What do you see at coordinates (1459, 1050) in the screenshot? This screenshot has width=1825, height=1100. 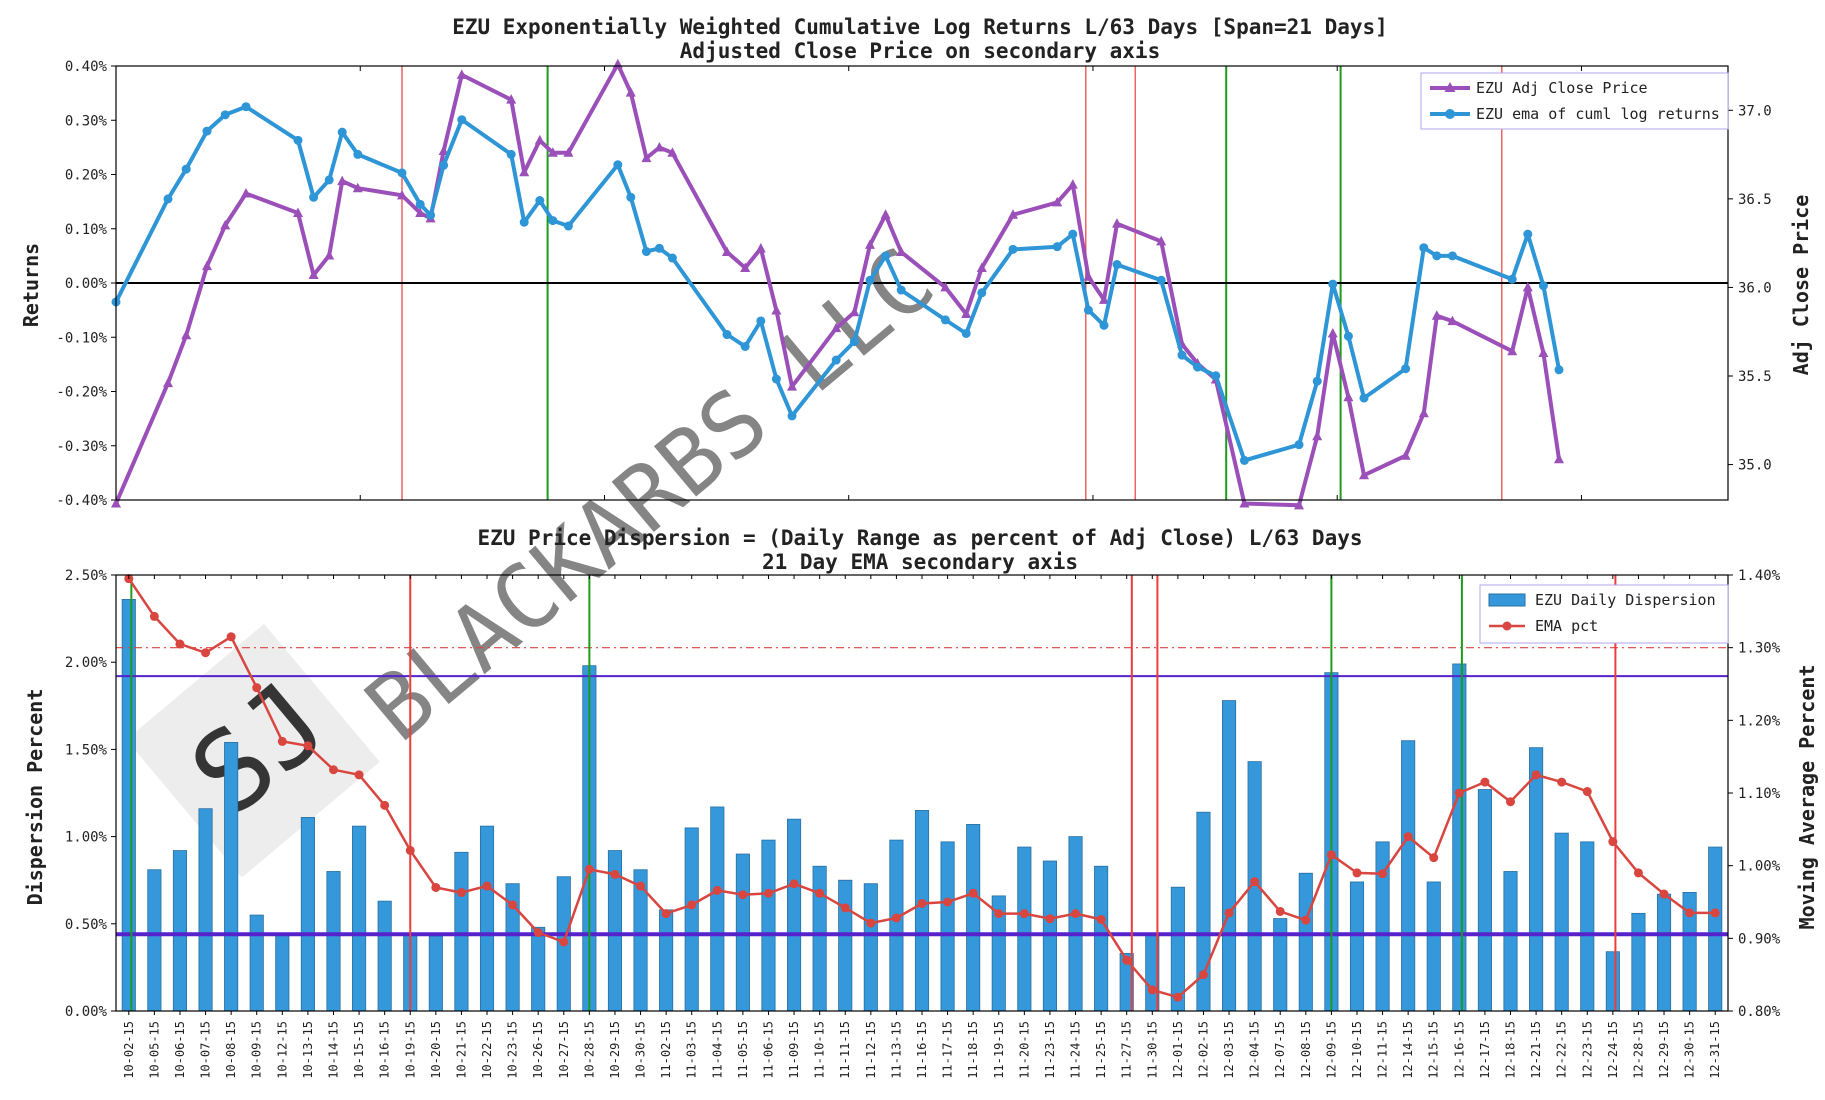 I see `x-tick-label-date: 12-16-15` at bounding box center [1459, 1050].